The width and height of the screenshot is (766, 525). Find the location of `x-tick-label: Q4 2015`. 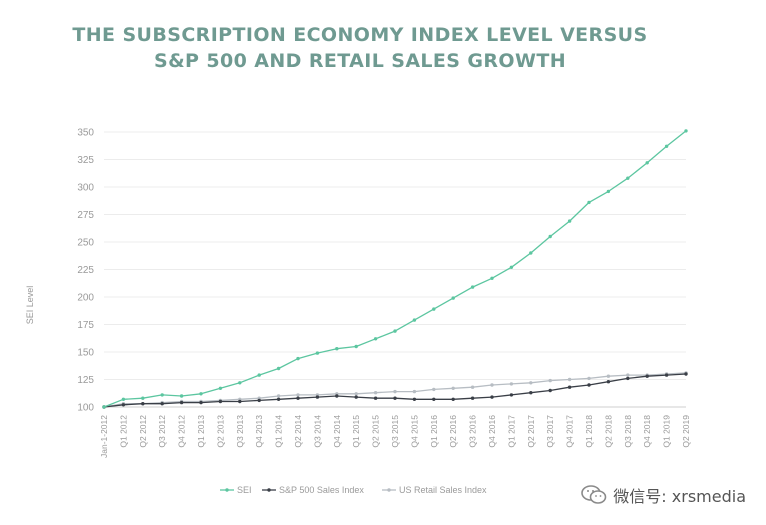

x-tick-label: Q4 2015 is located at coordinates (414, 431).